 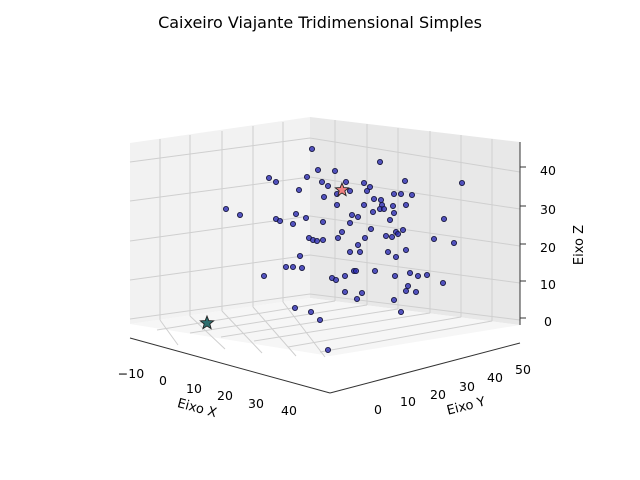 I want to click on y-tick-label: 0, so click(x=378, y=409).